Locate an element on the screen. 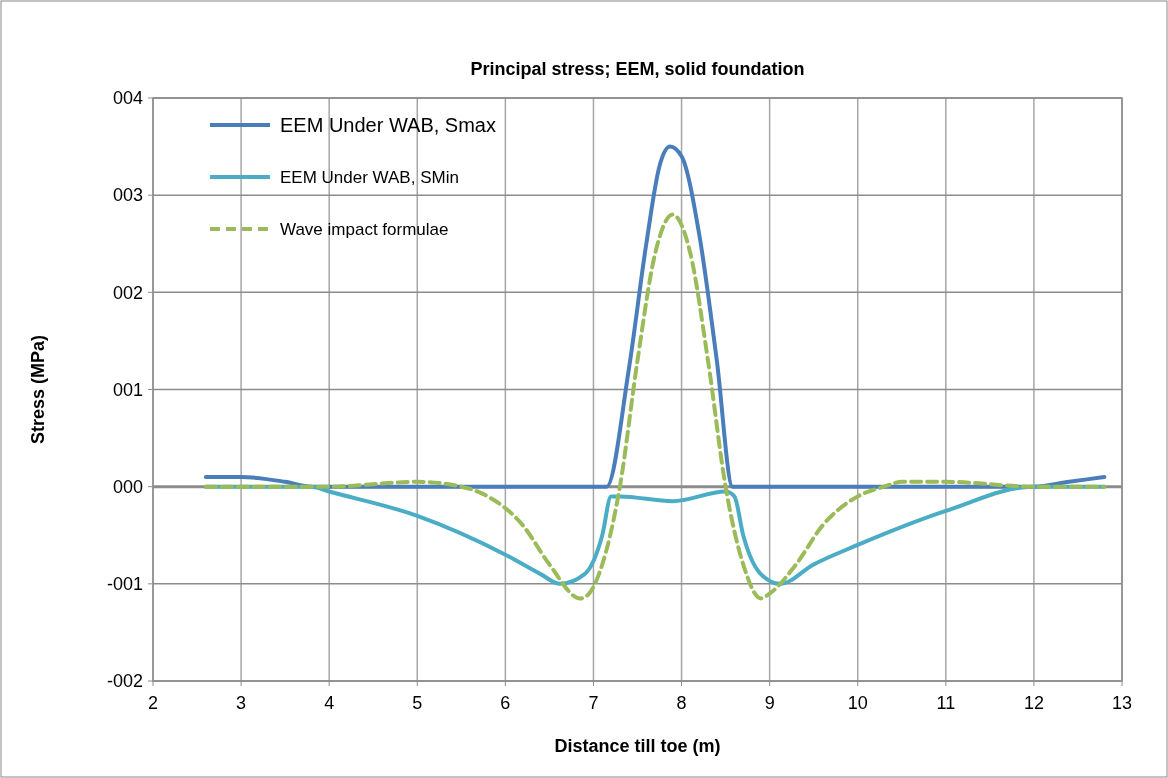  x-tick-label: 4 is located at coordinates (329, 703).